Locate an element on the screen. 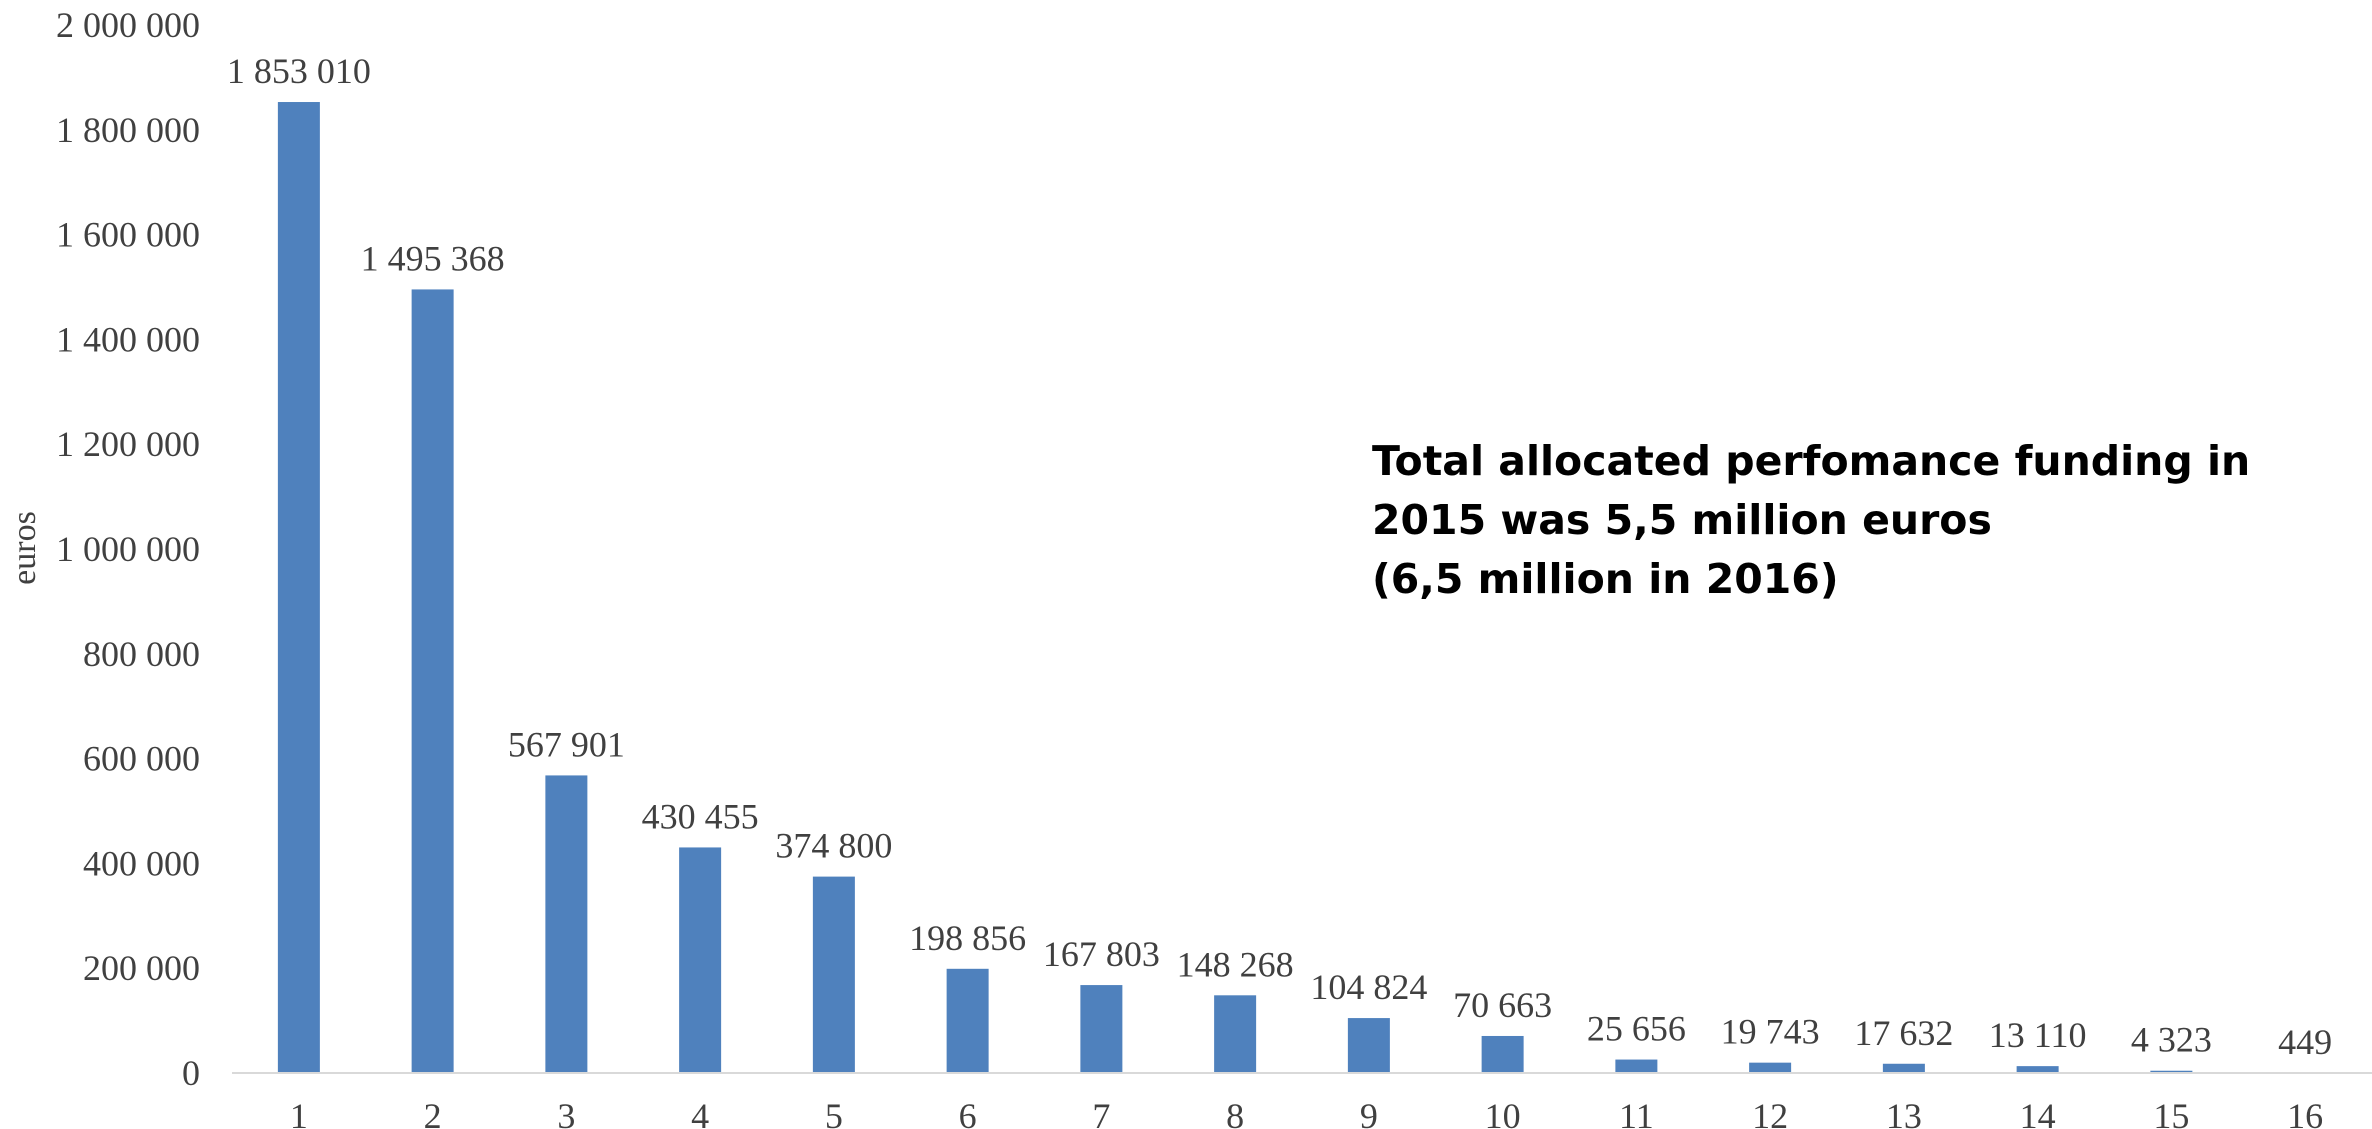 This screenshot has width=2372, height=1129. bar-value-label: 449 is located at coordinates (2305, 1042).